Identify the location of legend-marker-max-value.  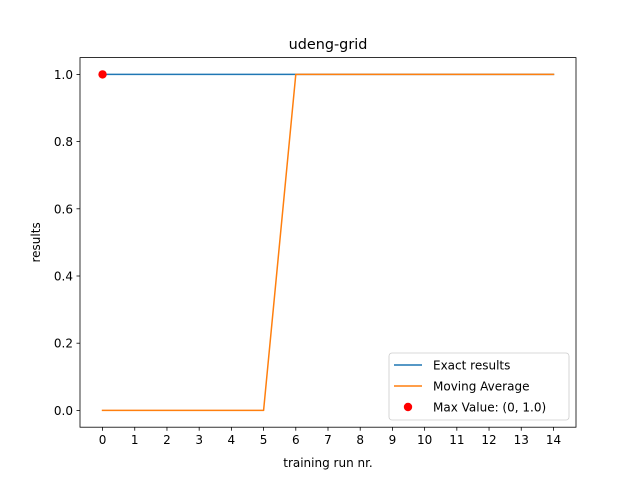
(408, 407).